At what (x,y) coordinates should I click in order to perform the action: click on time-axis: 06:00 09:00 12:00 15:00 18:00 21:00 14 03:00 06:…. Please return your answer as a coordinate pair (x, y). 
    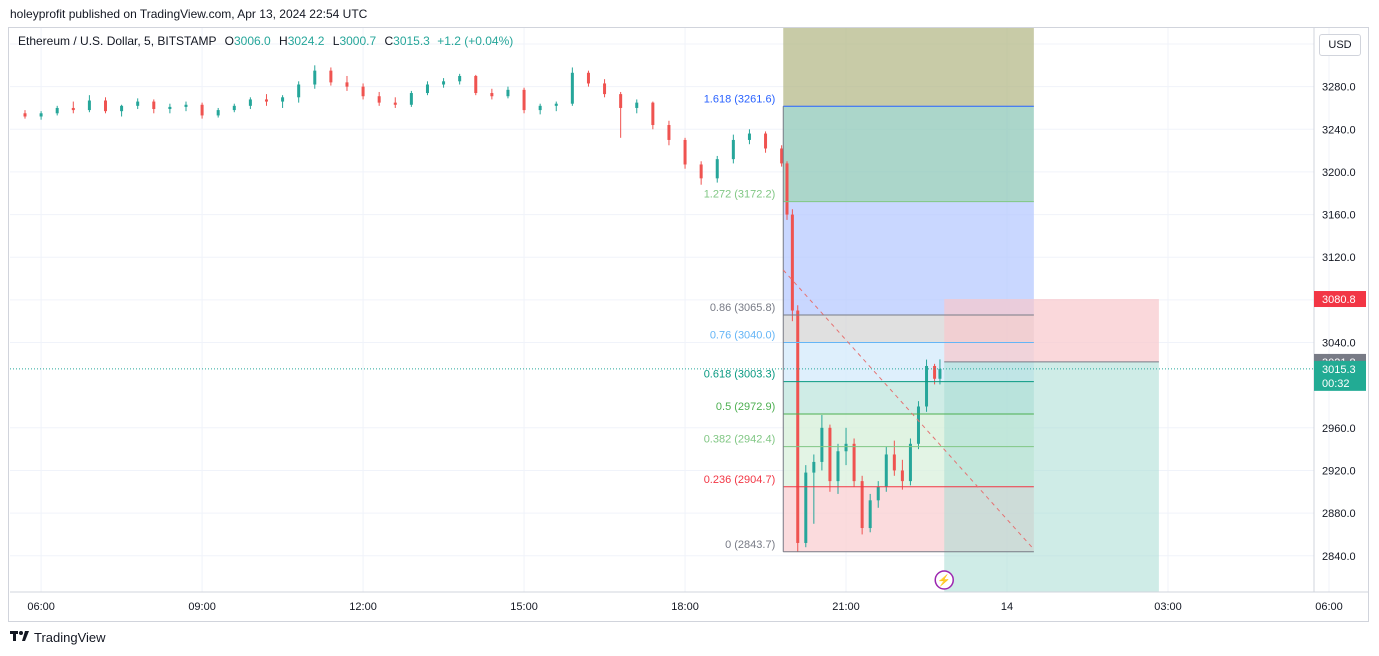
    Looking at the image, I should click on (689, 602).